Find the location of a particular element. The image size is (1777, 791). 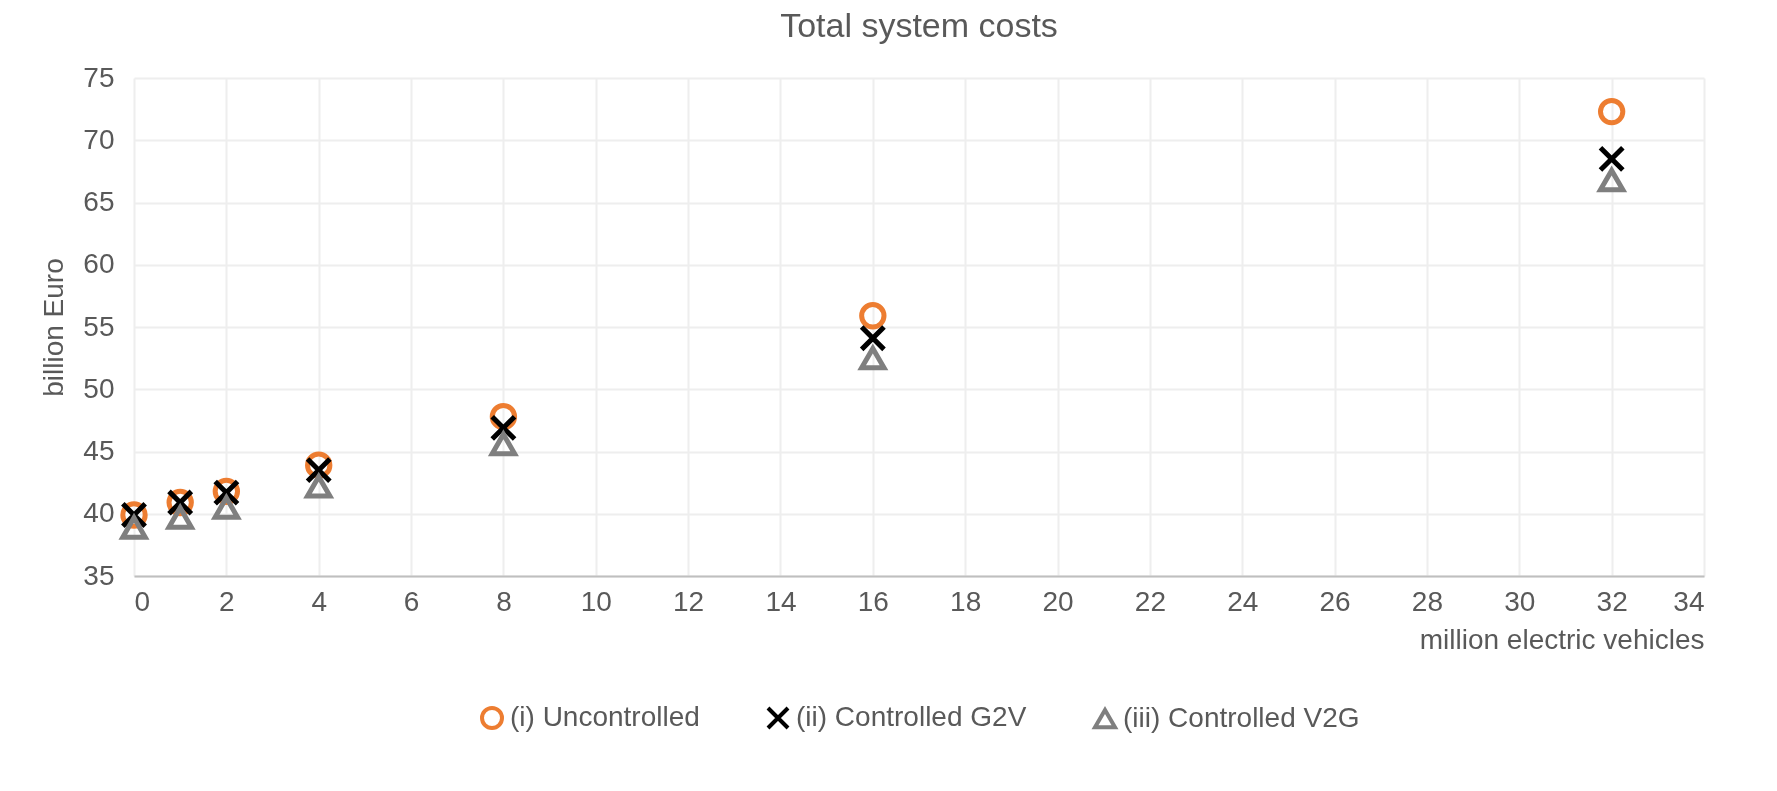

x-tick-label: 4 is located at coordinates (319, 601).